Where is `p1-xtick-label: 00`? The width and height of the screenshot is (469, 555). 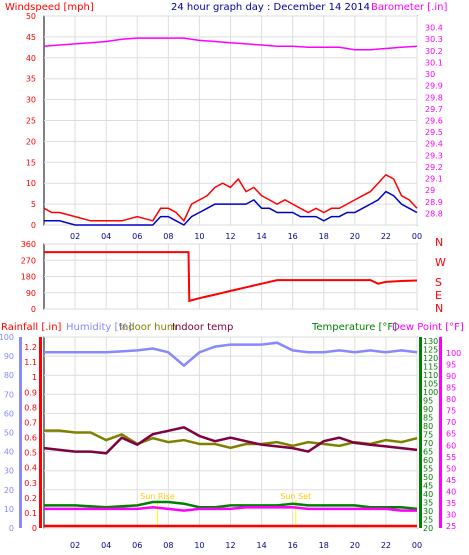 p1-xtick-label: 00 is located at coordinates (417, 236).